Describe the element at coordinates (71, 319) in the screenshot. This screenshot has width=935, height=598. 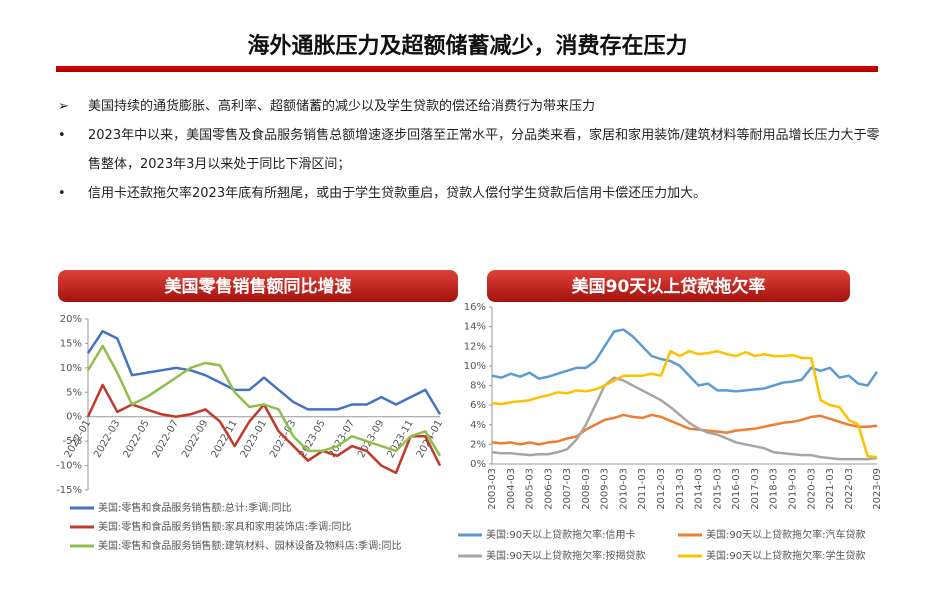
I see `y-tick-label: 20%` at that location.